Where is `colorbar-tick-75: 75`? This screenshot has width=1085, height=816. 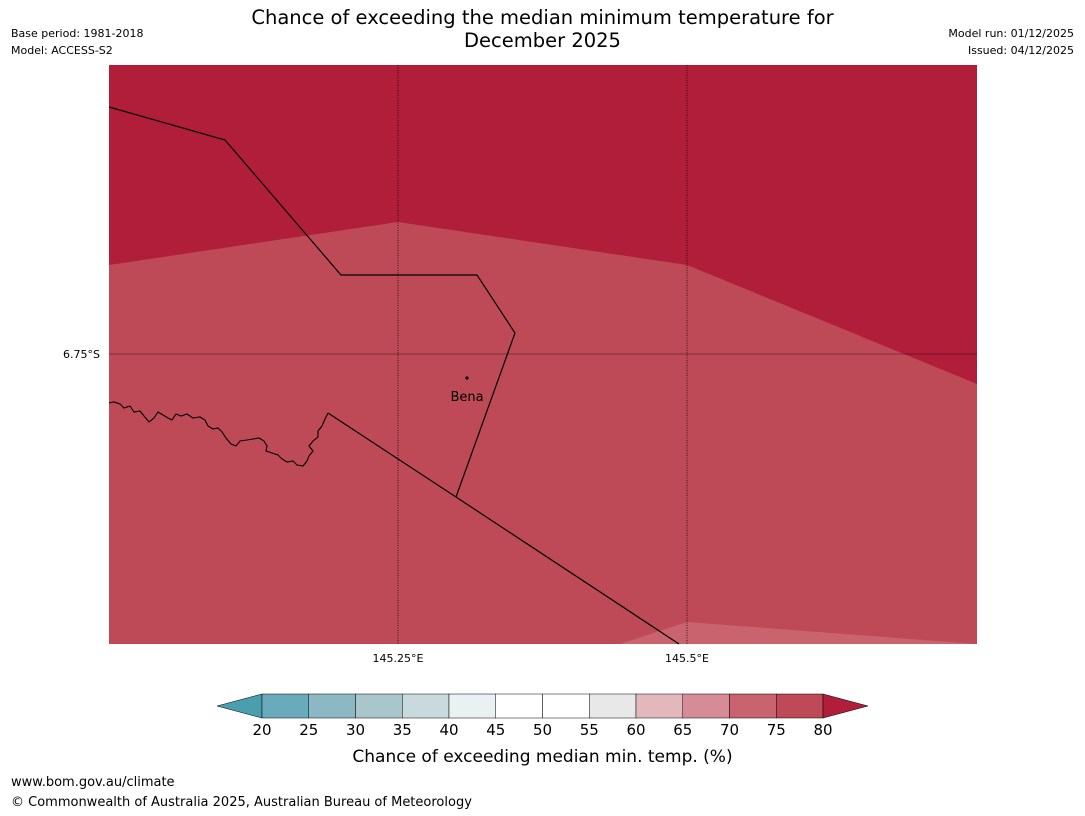
colorbar-tick-75: 75 is located at coordinates (776, 730).